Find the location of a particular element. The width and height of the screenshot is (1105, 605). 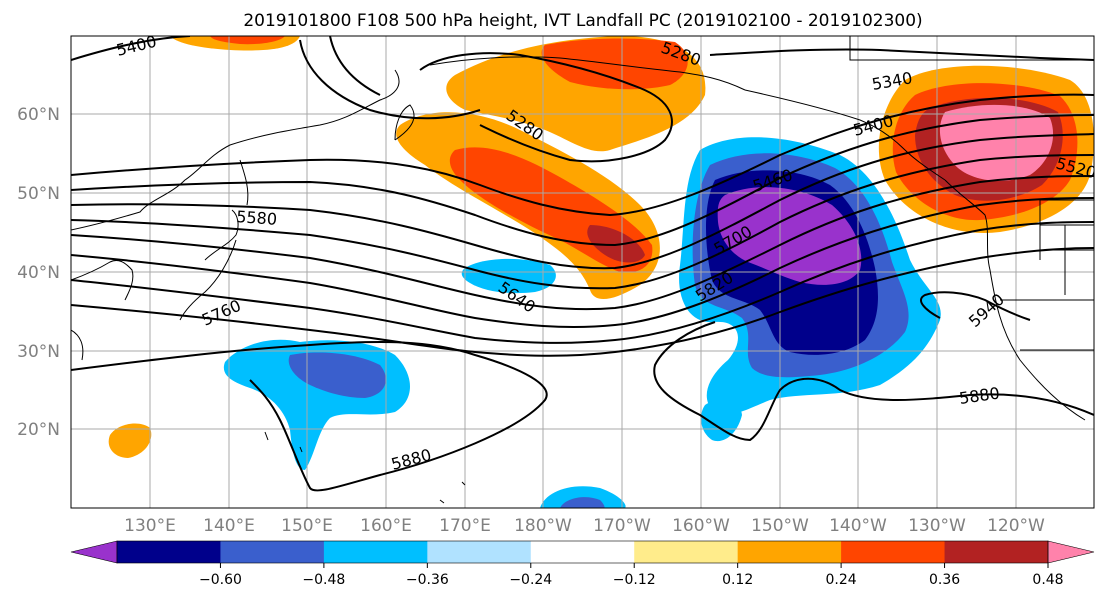

lon-label-160e: 160°E is located at coordinates (386, 526).